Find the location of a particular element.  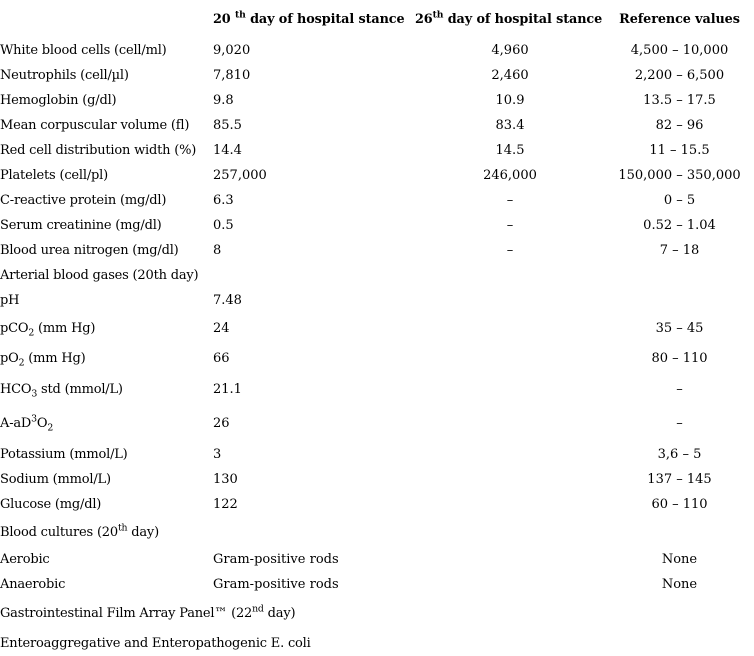

row-label: HCO3 std (mmol/L) is located at coordinates (61, 390).